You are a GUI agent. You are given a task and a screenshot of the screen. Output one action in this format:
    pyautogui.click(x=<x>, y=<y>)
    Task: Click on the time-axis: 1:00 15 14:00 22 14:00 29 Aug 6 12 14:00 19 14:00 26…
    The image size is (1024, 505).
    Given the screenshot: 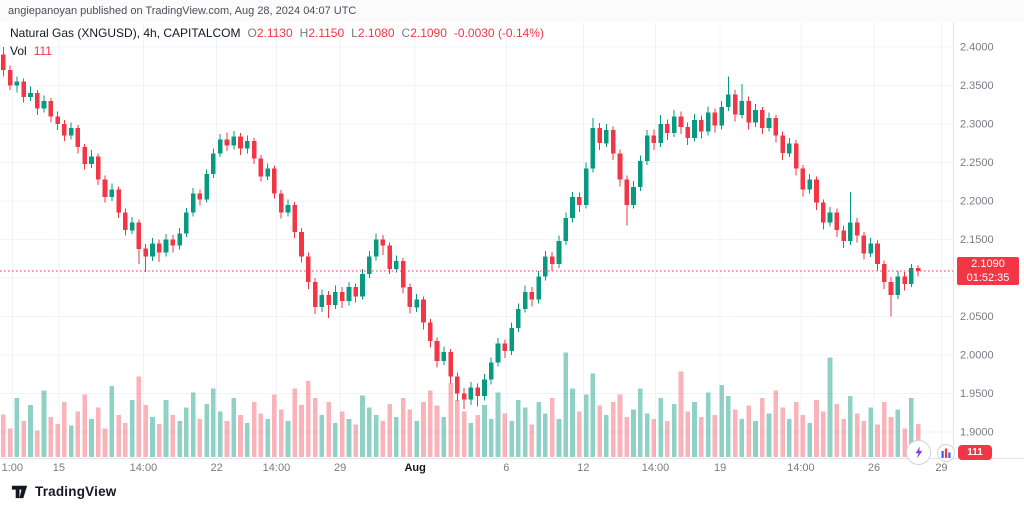 What is the action you would take?
    pyautogui.click(x=512, y=469)
    